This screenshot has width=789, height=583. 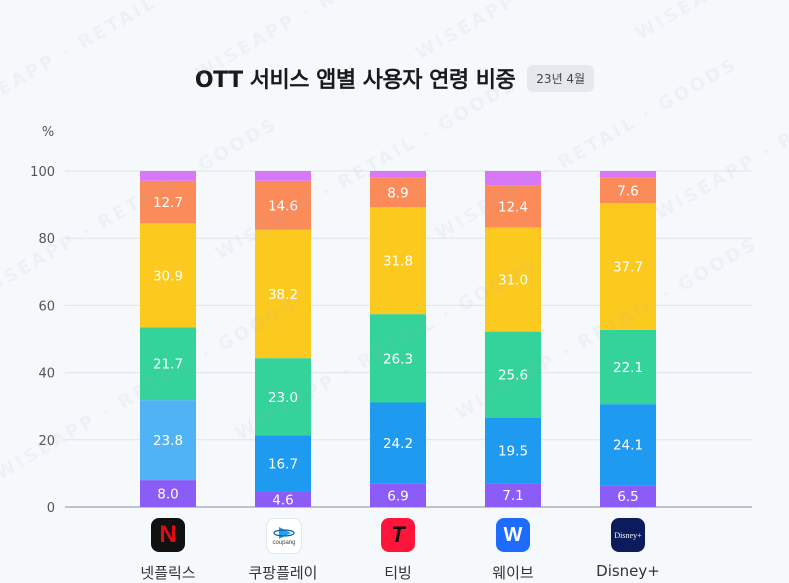 I want to click on data-label: 30.9, so click(x=168, y=276).